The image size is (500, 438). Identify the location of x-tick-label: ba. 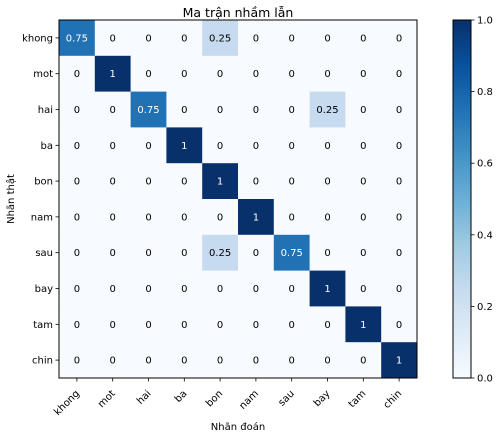
(181, 396).